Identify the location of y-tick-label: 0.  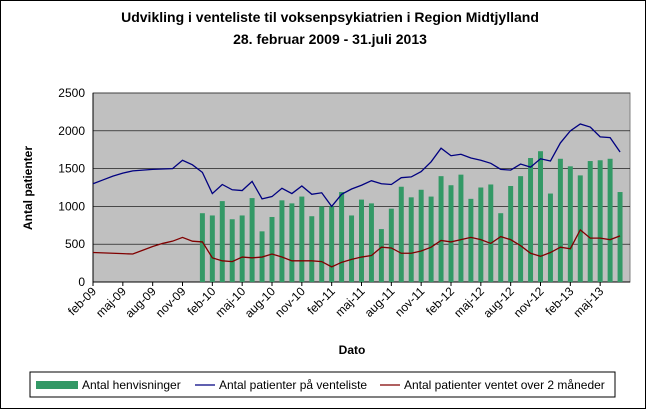
(81, 282).